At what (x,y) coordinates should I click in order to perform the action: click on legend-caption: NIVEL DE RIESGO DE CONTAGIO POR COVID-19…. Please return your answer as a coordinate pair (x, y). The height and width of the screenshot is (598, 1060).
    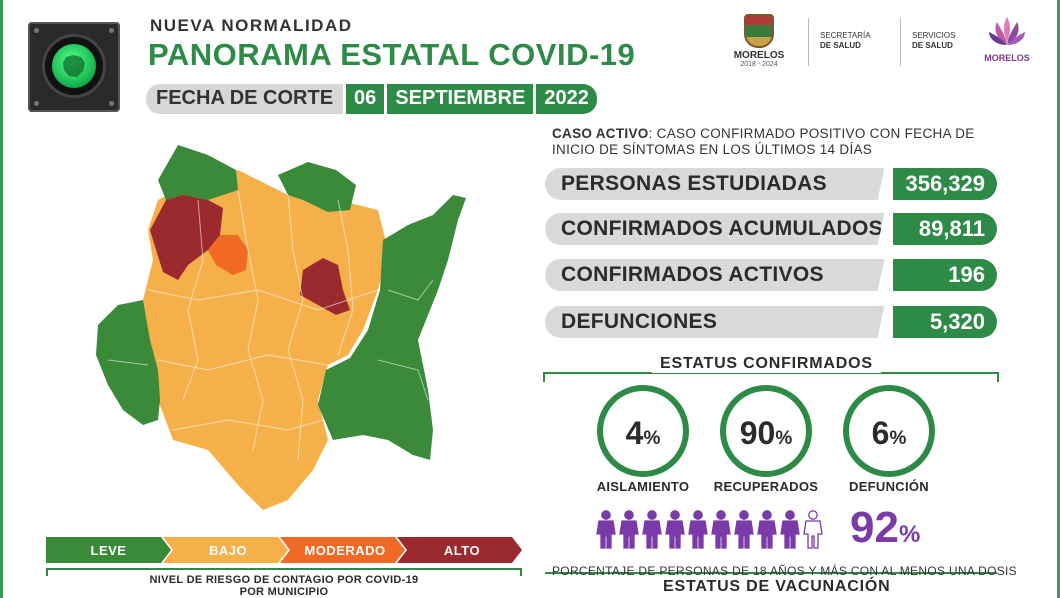
    Looking at the image, I should click on (284, 586).